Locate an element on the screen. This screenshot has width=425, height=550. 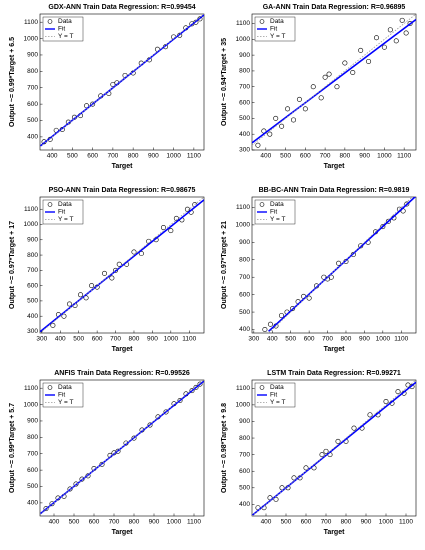
y-axis-label: Output ~= 0.97*Target + 17 is located at coordinates (12, 265).